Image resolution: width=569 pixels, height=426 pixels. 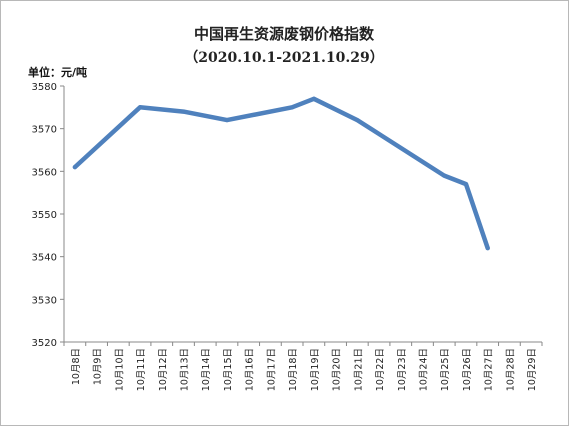 I want to click on x-tick-label: 10月22日, so click(x=380, y=369).